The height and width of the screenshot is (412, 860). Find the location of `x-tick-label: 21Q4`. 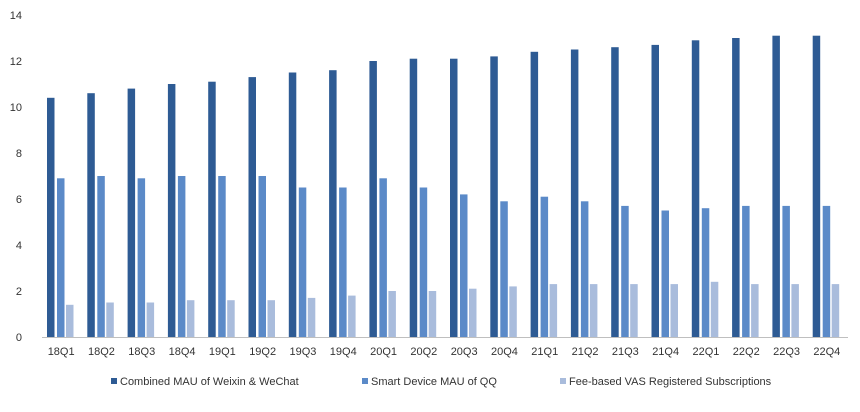

x-tick-label: 21Q4 is located at coordinates (665, 352).